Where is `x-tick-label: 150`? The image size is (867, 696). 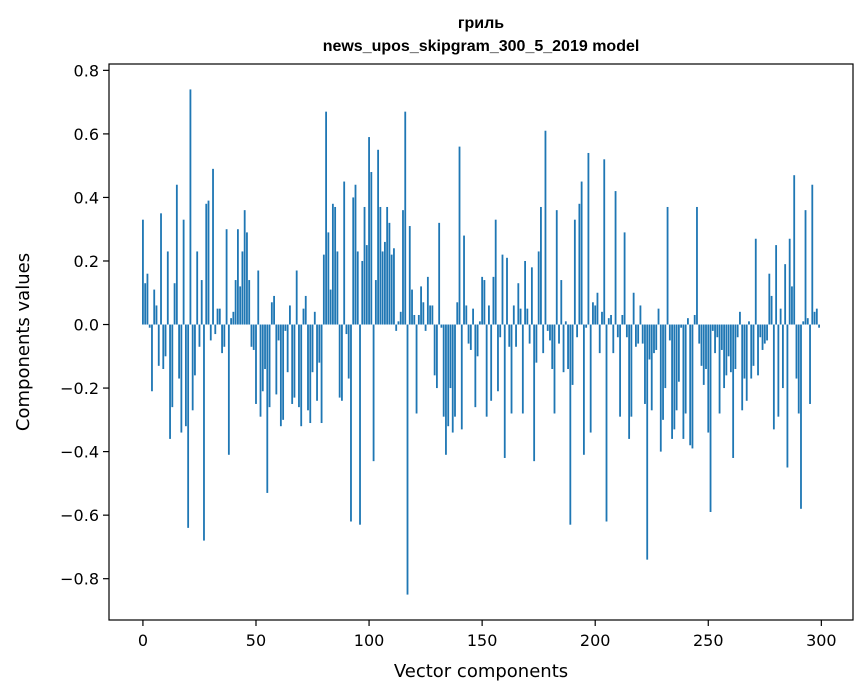 x-tick-label: 150 is located at coordinates (482, 640).